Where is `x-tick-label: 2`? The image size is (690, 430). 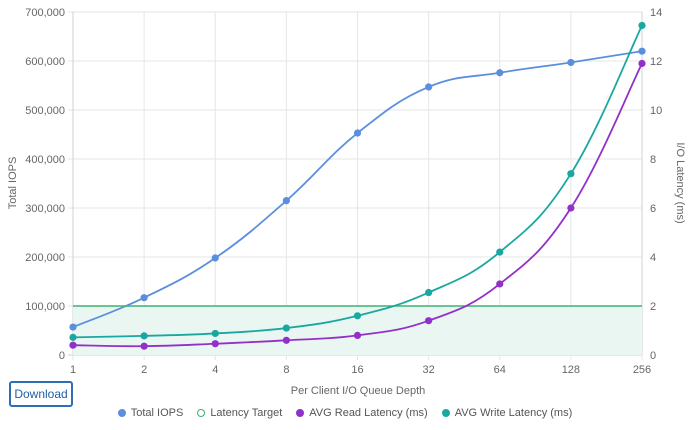 x-tick-label: 2 is located at coordinates (144, 370).